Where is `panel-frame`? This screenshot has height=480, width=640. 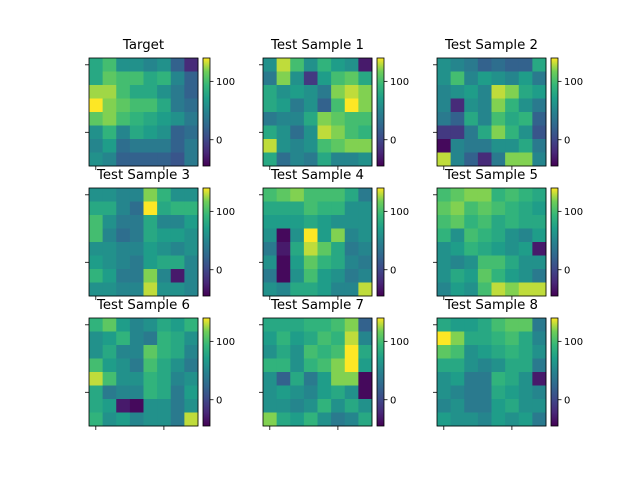 panel-frame is located at coordinates (491, 372).